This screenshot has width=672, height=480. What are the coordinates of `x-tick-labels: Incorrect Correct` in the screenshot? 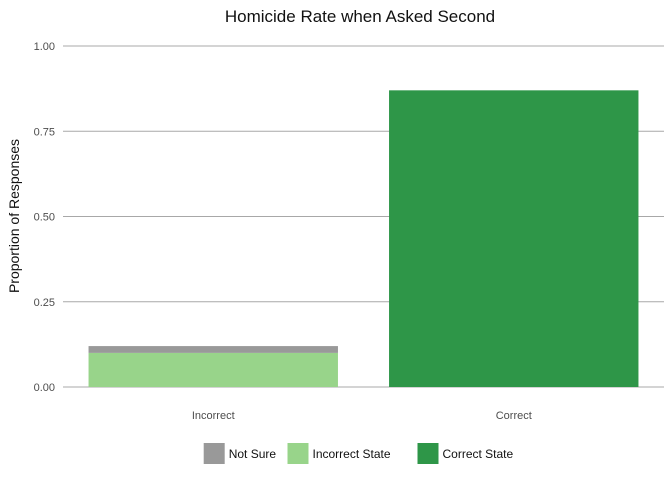 It's located at (362, 416).